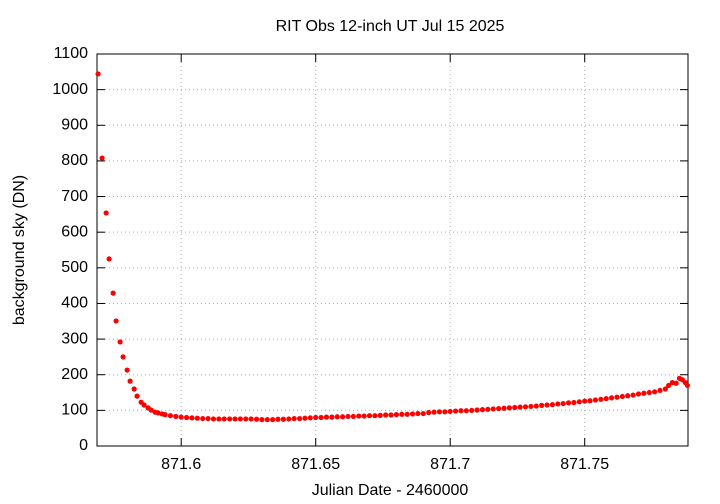 The width and height of the screenshot is (720, 504). Describe the element at coordinates (71, 53) in the screenshot. I see `y-tick-label: 1100` at that location.